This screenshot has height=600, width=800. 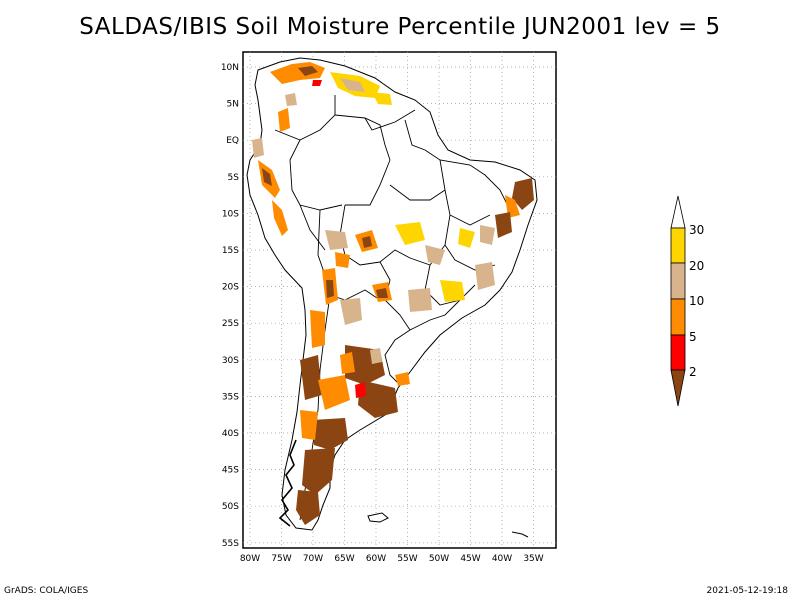 I want to click on lat-tick-label: 40S, so click(x=230, y=434).